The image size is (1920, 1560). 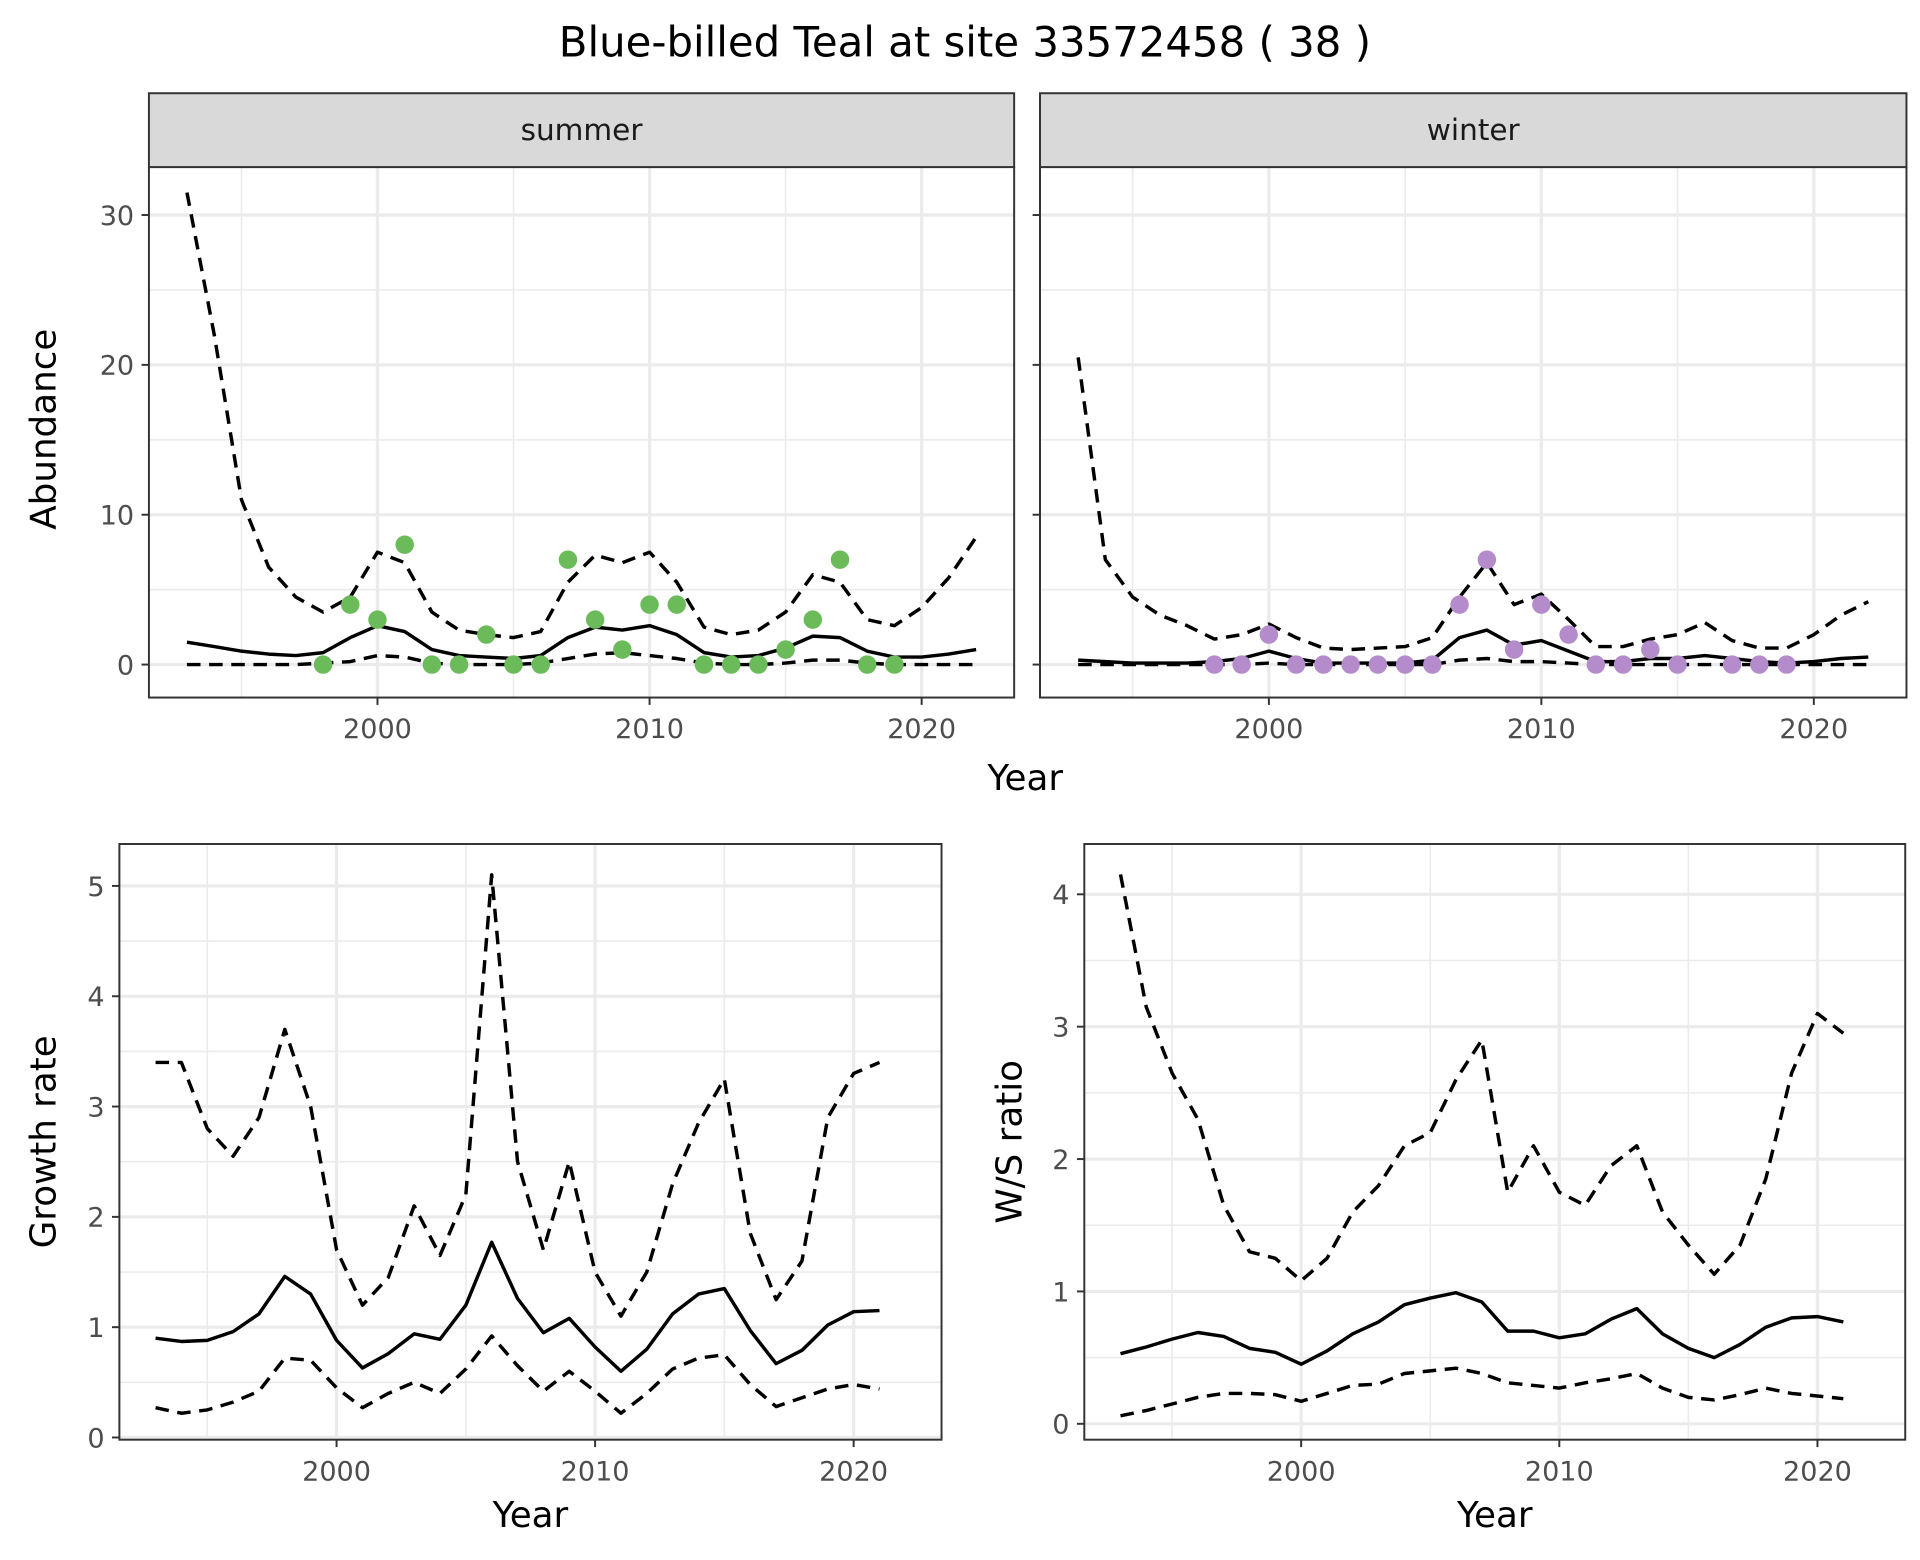 What do you see at coordinates (1010, 1142) in the screenshot?
I see `y-axis-label: W/S ratio` at bounding box center [1010, 1142].